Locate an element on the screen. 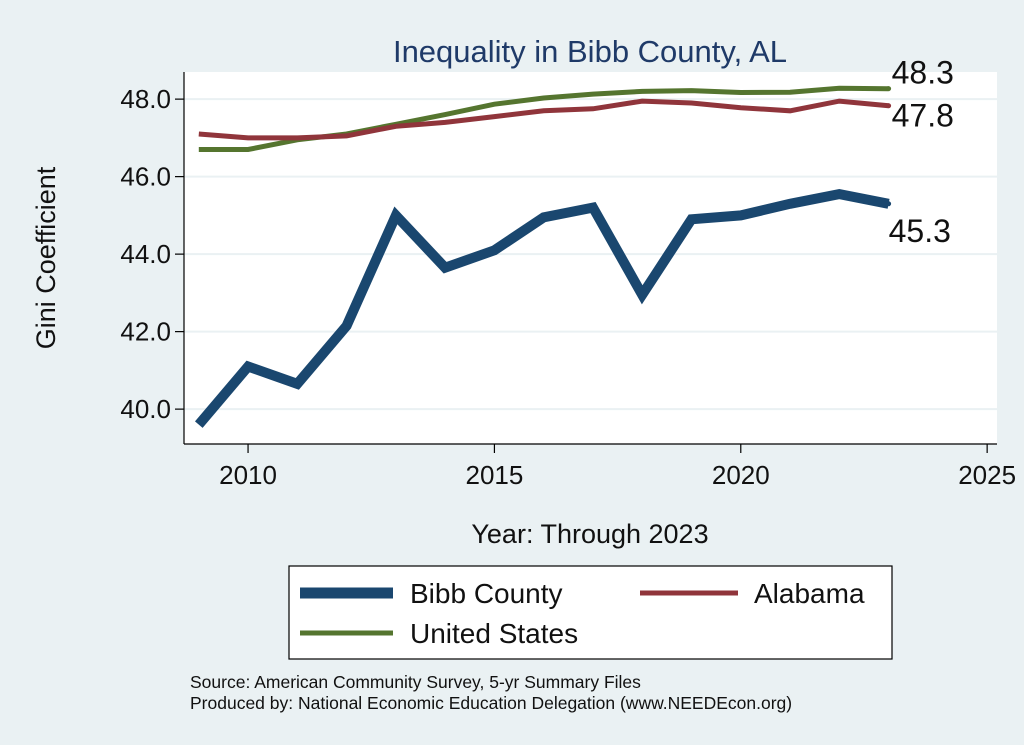 The image size is (1024, 745). y-tick-label: 46.0 is located at coordinates (145, 177).